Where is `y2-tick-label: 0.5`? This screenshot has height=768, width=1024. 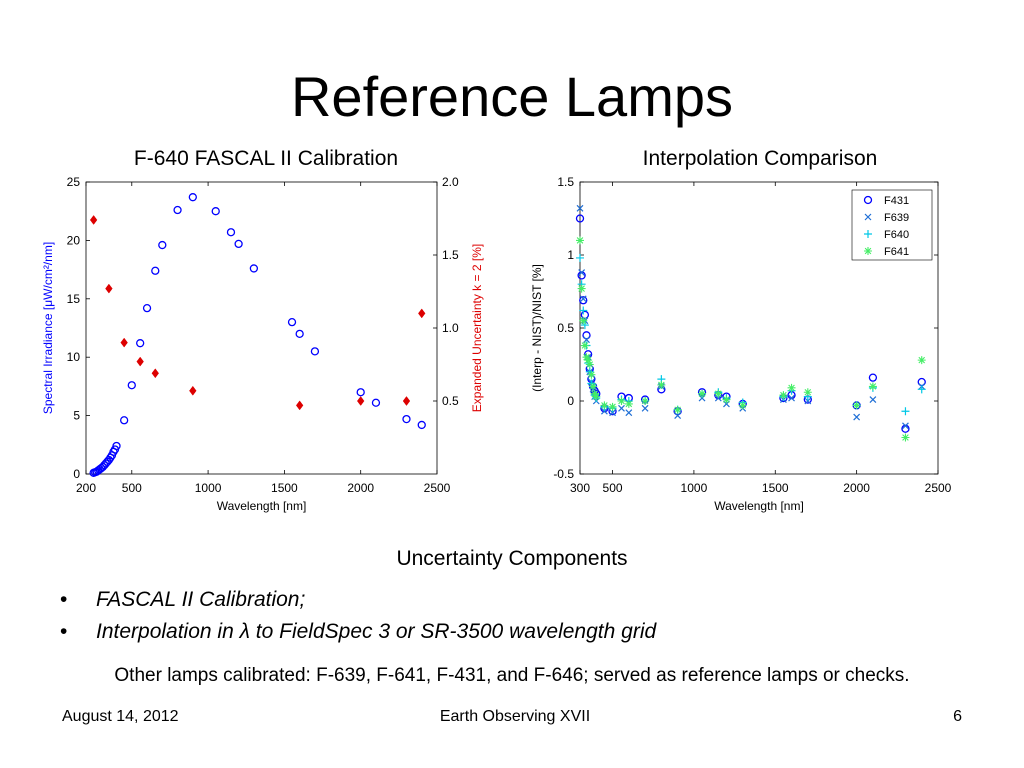 y2-tick-label: 0.5 is located at coordinates (450, 401).